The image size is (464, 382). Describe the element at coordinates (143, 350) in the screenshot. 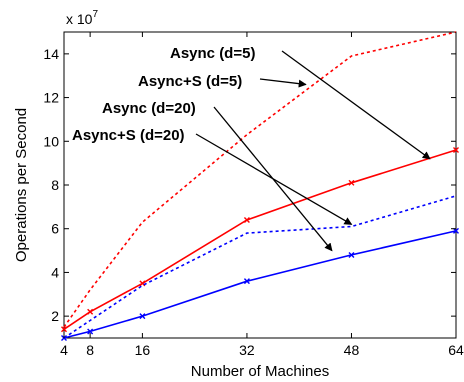

I see `x-tick-label: 16` at that location.